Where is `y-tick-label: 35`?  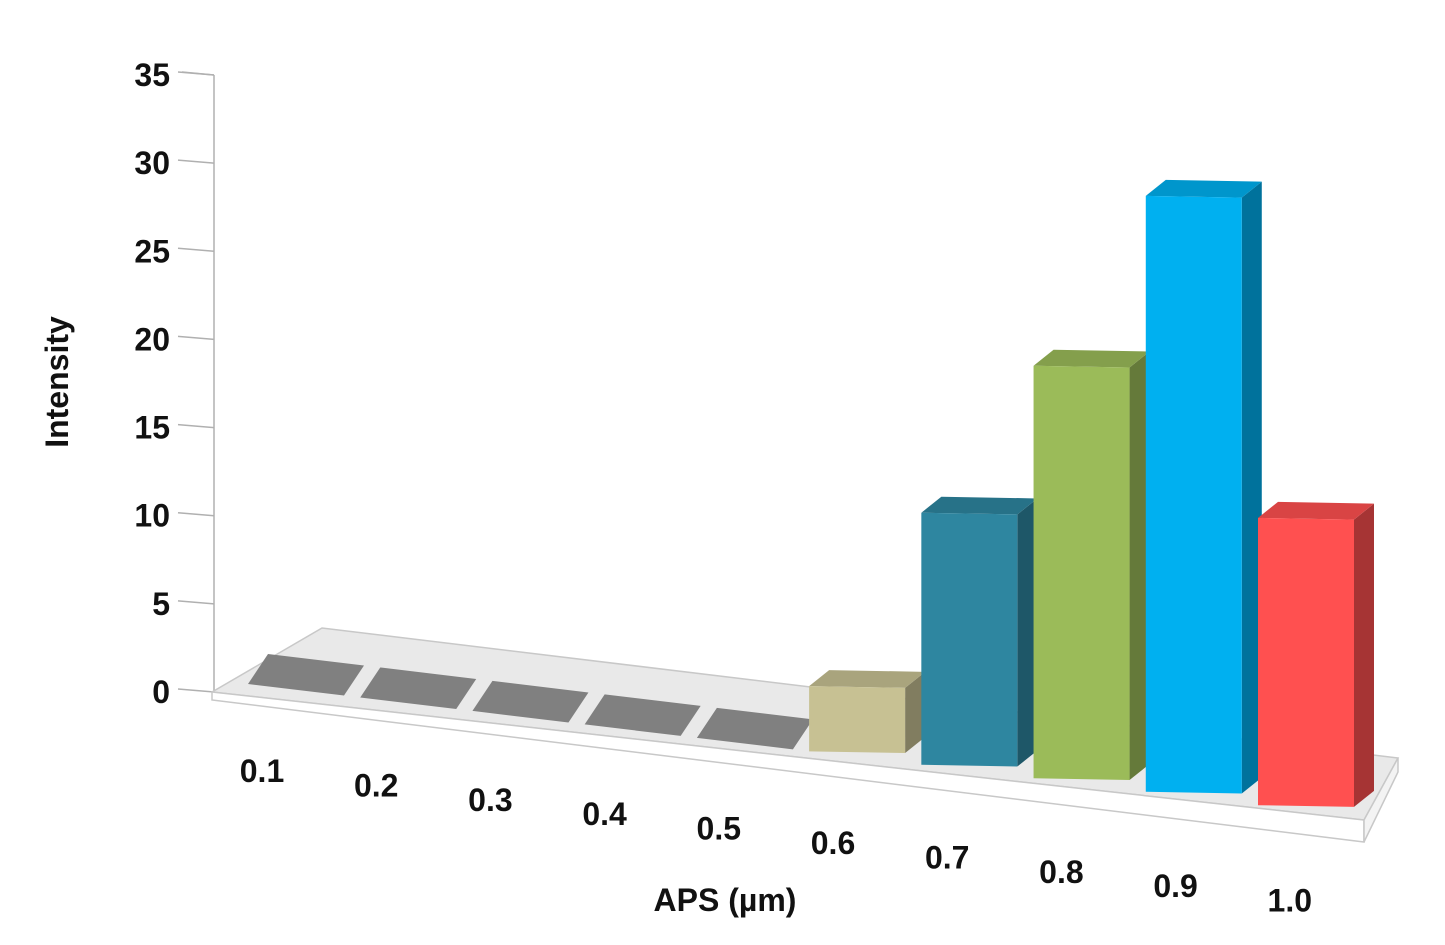 y-tick-label: 35 is located at coordinates (152, 75).